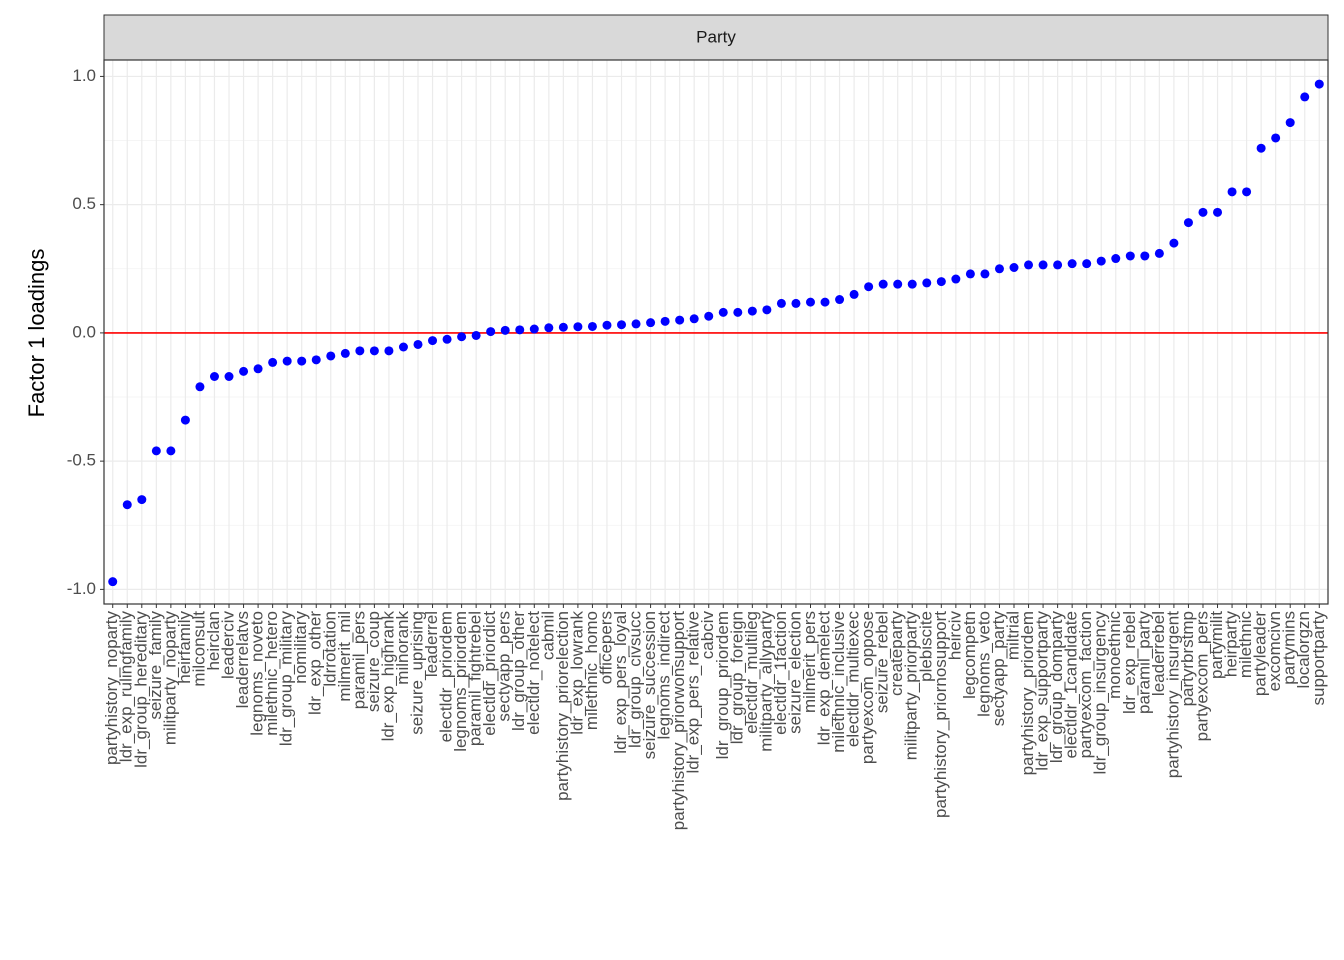  Describe the element at coordinates (635, 680) in the screenshot. I see `x-tick-label: ldr_group_civsucc` at that location.